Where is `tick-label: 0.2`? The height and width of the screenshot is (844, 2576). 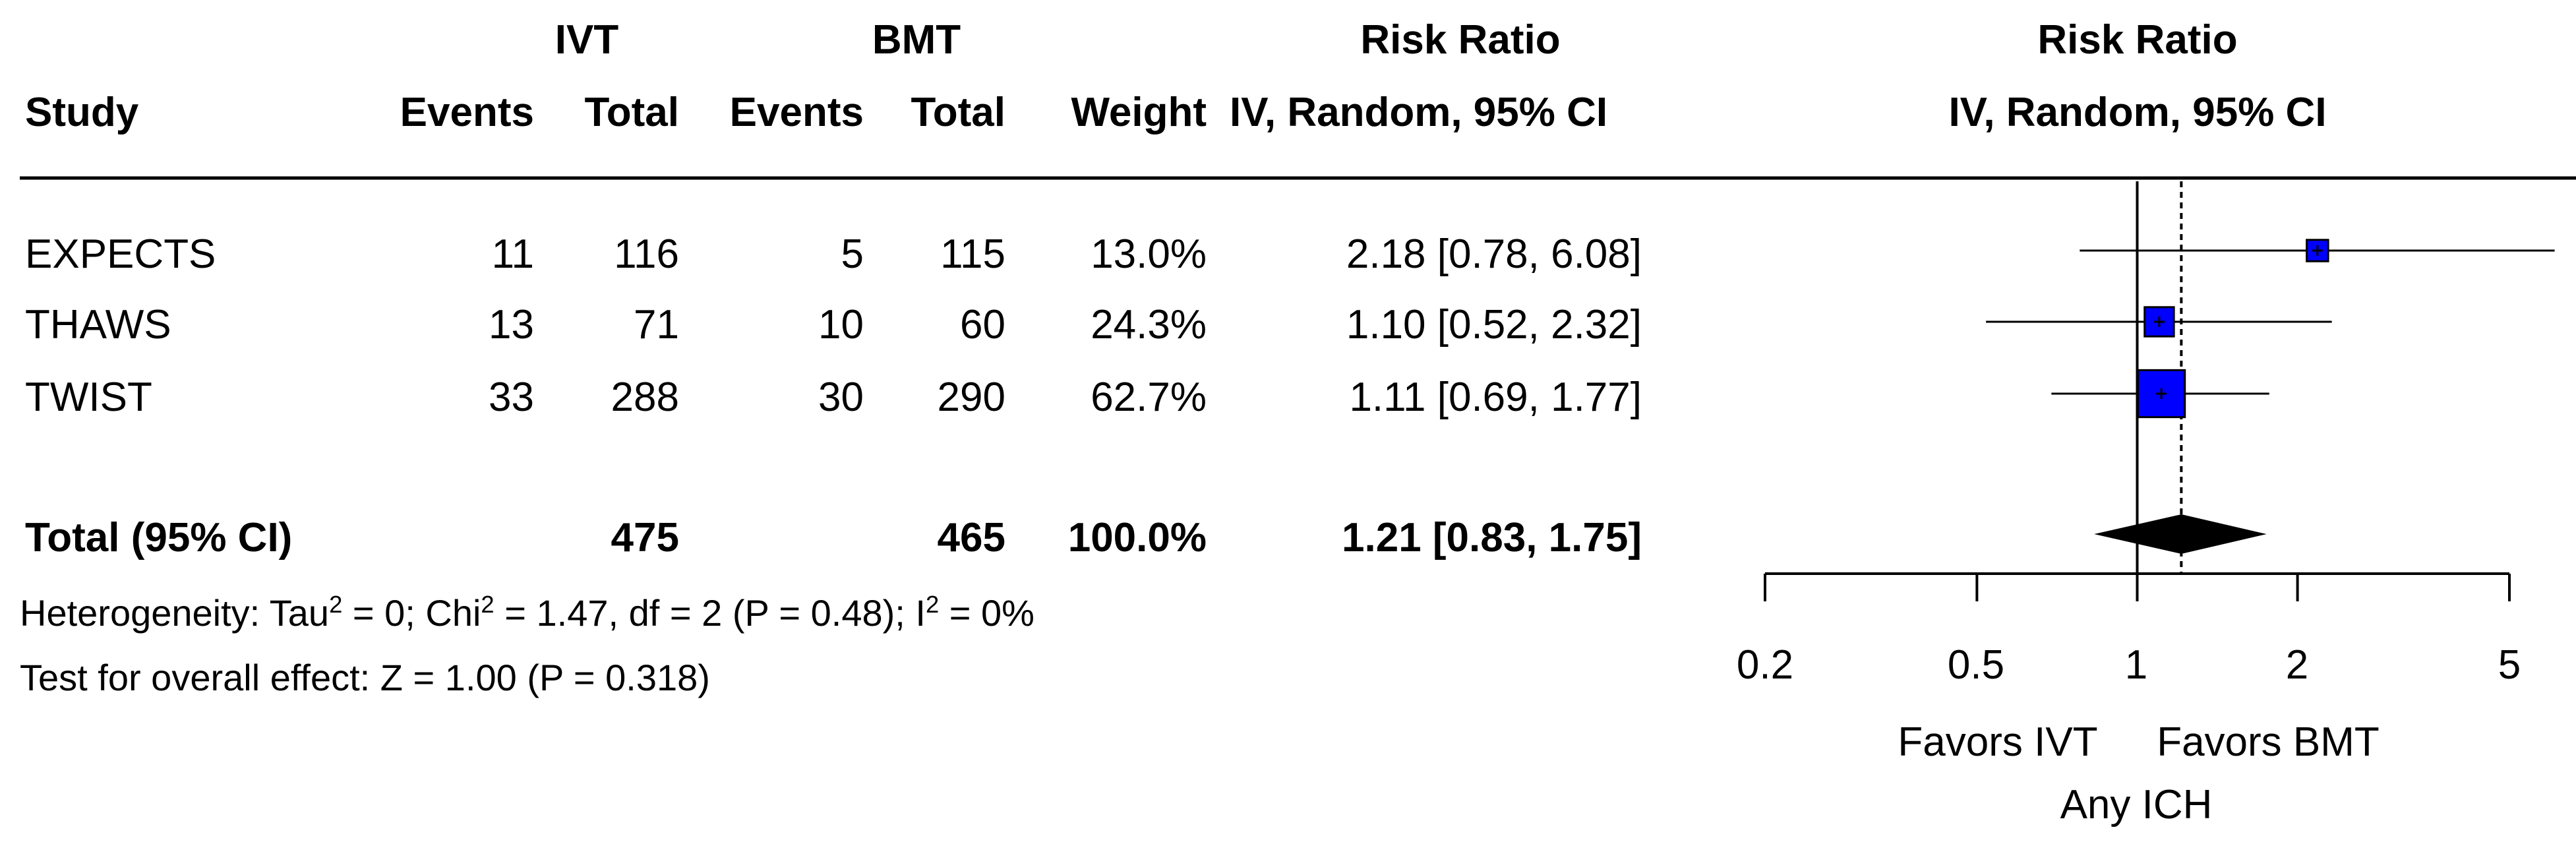
tick-label: 0.2 is located at coordinates (1765, 665).